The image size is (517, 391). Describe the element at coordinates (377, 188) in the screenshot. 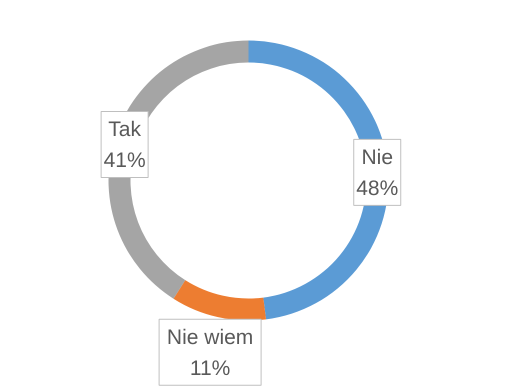

I see `data-label: 48%` at that location.